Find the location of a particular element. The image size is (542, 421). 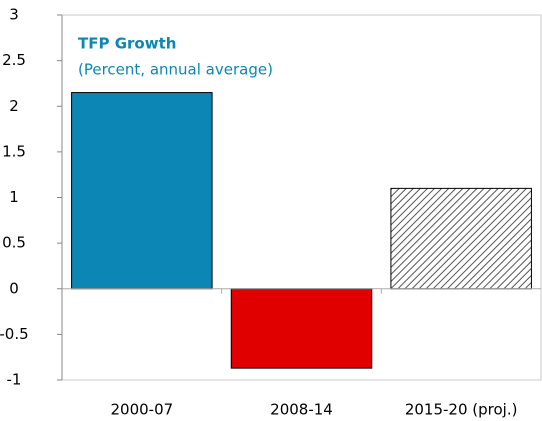

y-tick-label: 0.5 is located at coordinates (14, 243).